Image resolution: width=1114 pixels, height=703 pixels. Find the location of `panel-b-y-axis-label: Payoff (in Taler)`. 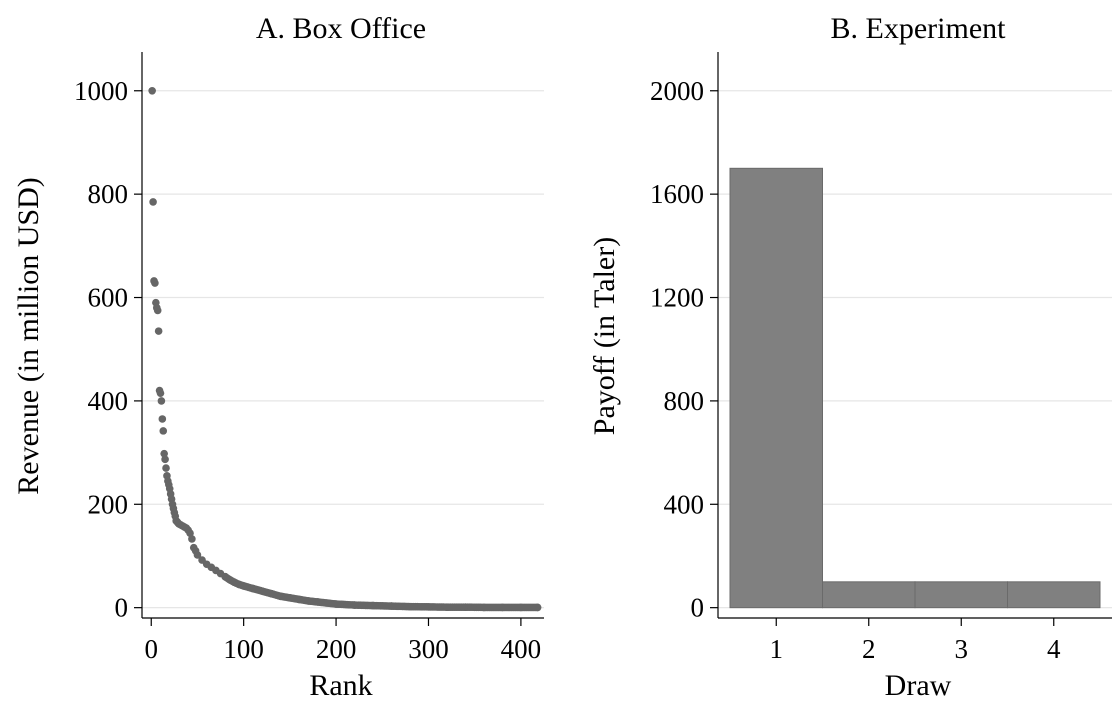

panel-b-y-axis-label: Payoff (in Taler) is located at coordinates (604, 336).